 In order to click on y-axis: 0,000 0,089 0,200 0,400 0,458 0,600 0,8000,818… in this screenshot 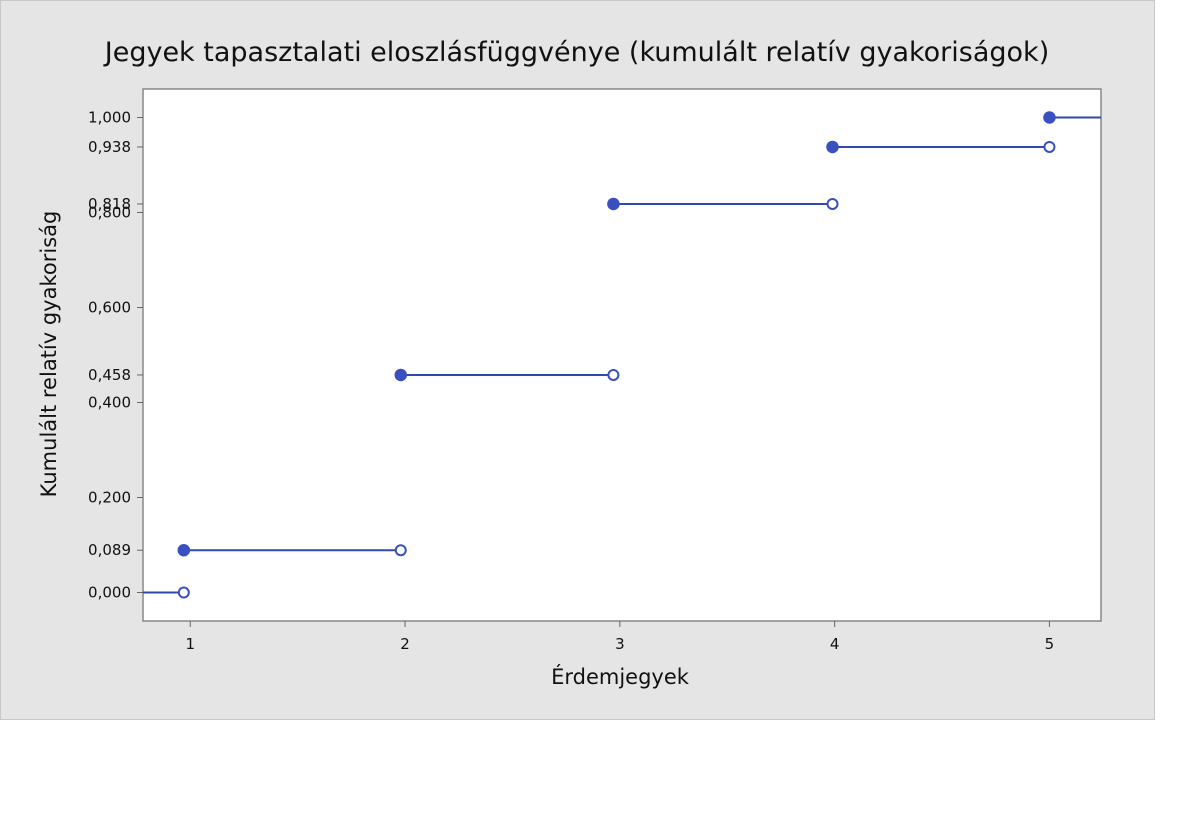, I will do `click(115, 355)`.